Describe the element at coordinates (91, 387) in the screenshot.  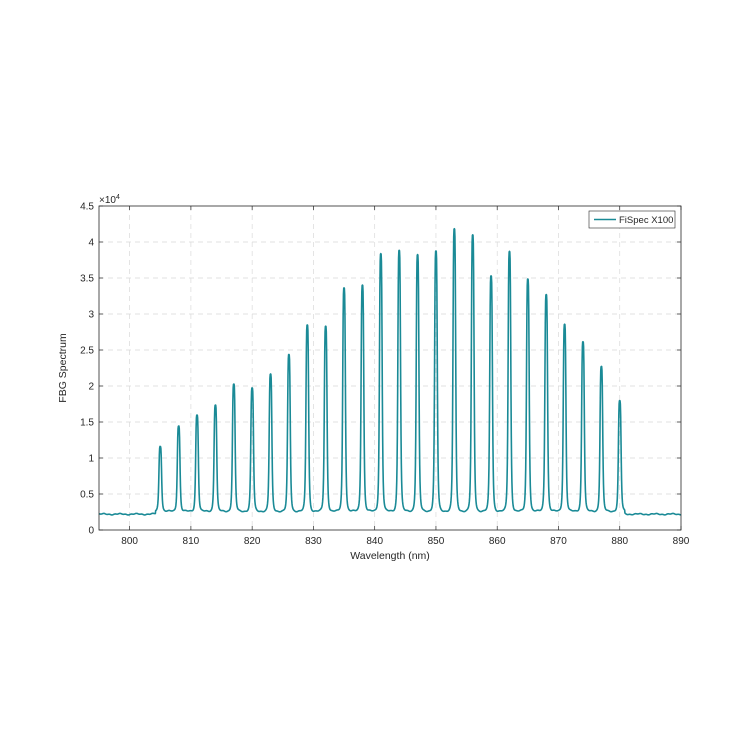
I see `y-tick-label: 2` at that location.